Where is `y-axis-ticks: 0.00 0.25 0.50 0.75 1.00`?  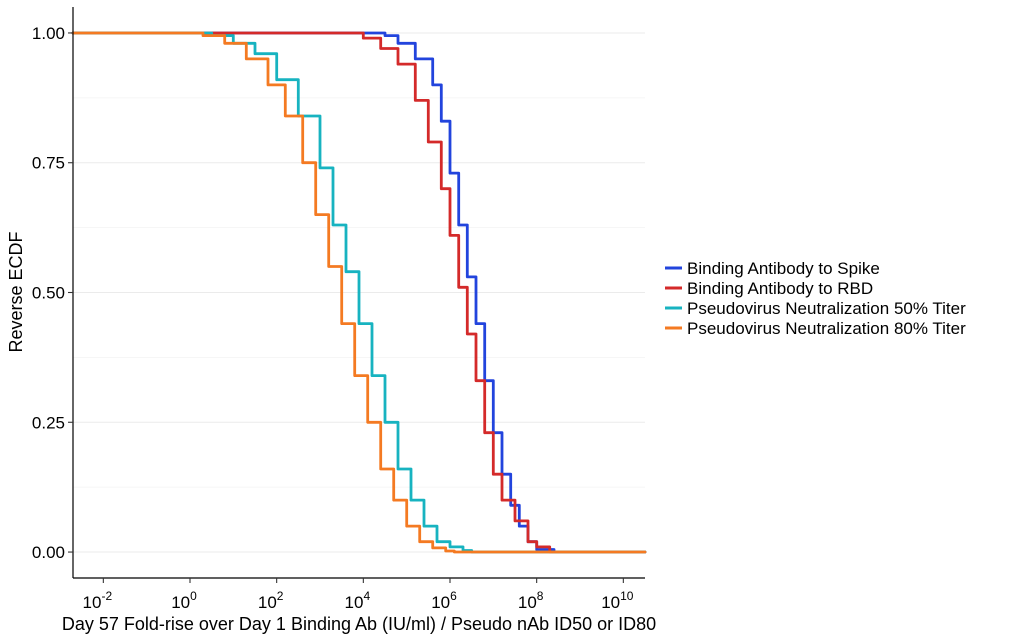 y-axis-ticks: 0.00 0.25 0.50 0.75 1.00 is located at coordinates (52, 293).